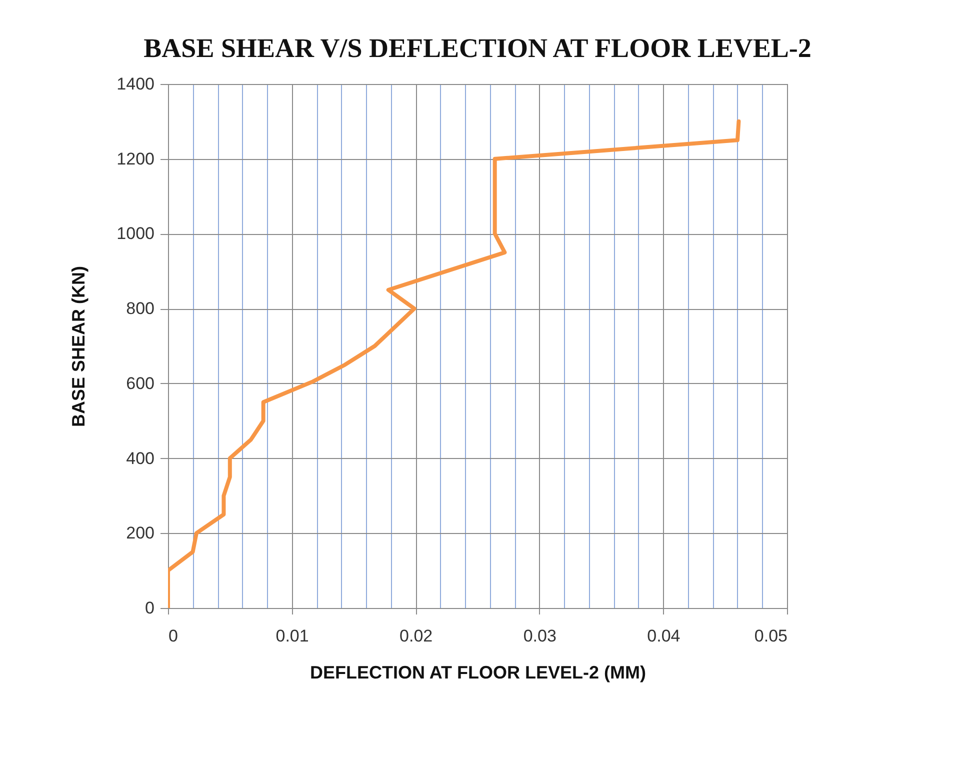 The image size is (962, 767). Describe the element at coordinates (478, 48) in the screenshot. I see `chart-title: BASE SHEAR V/S DEFLECTION AT FLOOR LEVEL-2` at that location.